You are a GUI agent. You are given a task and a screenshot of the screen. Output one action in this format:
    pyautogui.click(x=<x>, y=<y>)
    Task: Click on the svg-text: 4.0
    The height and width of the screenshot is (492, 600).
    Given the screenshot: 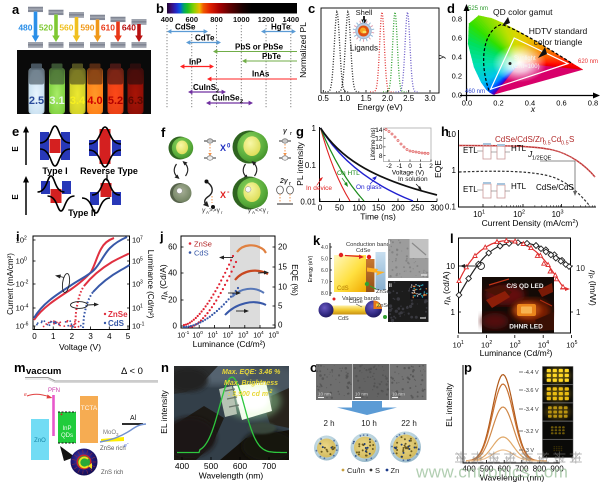 What is the action you would take?
    pyautogui.click(x=324, y=248)
    